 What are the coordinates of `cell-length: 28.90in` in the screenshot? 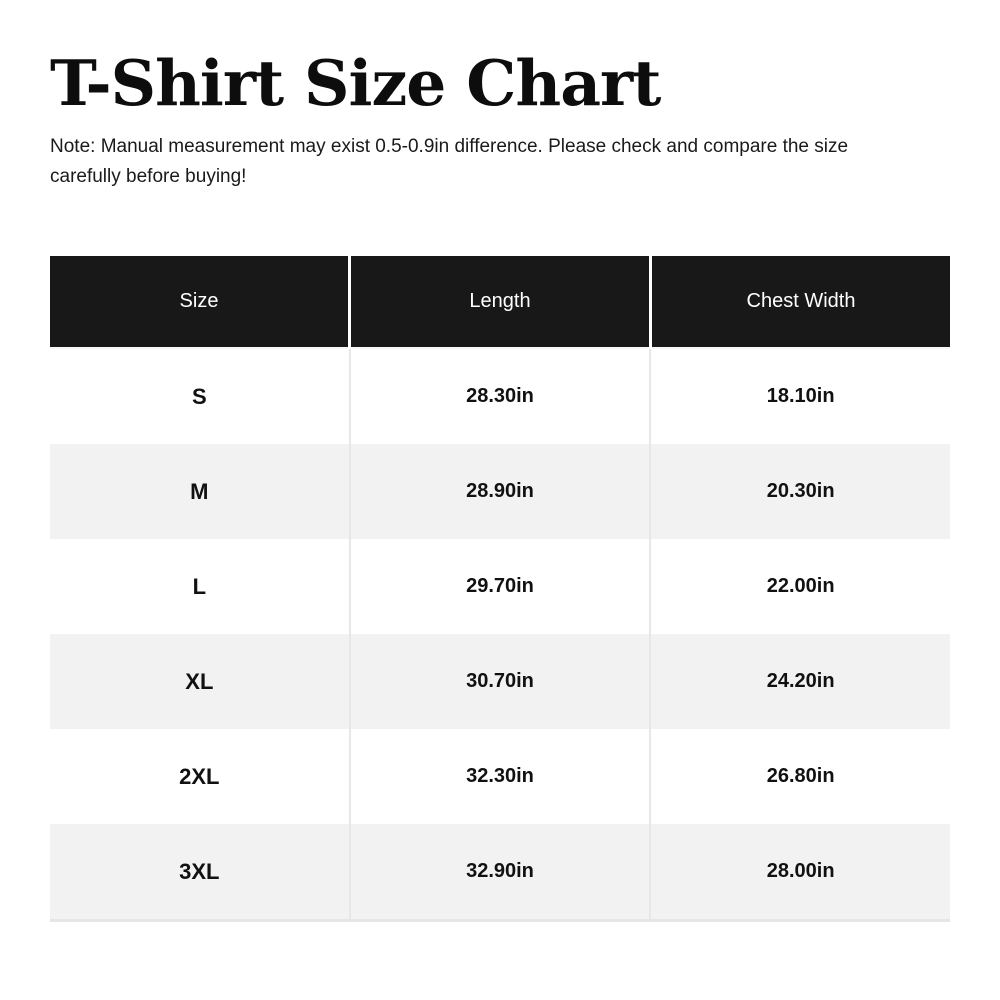 It's located at (500, 492).